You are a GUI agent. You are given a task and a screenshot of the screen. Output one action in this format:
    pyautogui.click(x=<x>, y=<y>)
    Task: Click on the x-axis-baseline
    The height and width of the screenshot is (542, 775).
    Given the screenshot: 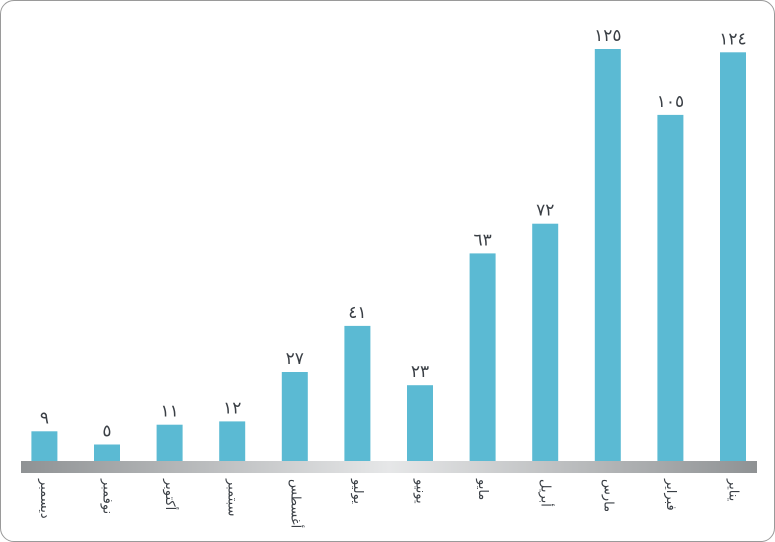 What is the action you would take?
    pyautogui.click(x=389, y=467)
    